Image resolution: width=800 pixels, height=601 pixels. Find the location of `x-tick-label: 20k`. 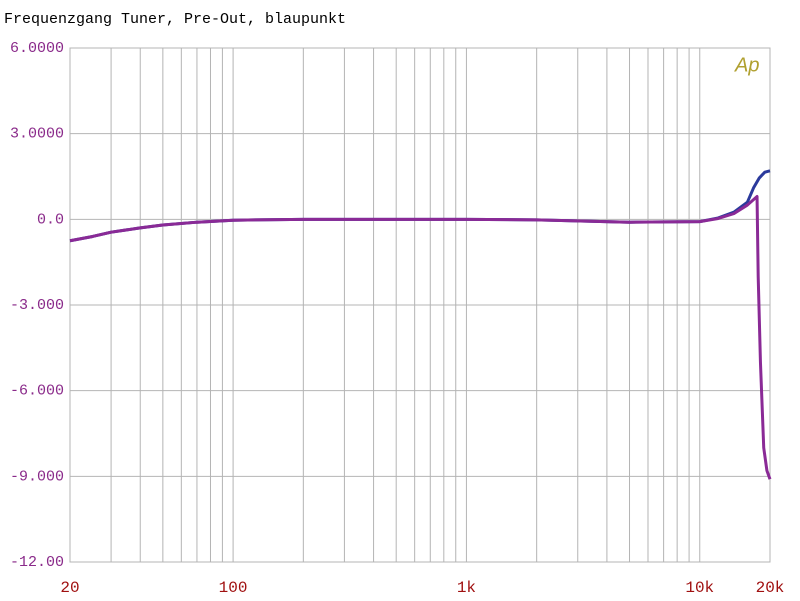

x-tick-label: 20k is located at coordinates (770, 588).